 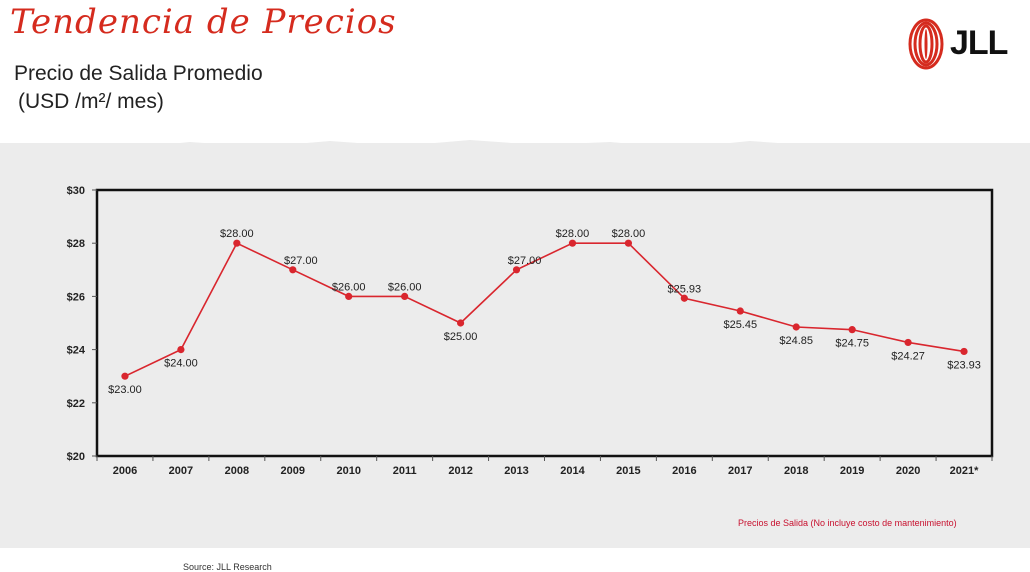 What do you see at coordinates (685, 289) in the screenshot?
I see `data-label: $25.93` at bounding box center [685, 289].